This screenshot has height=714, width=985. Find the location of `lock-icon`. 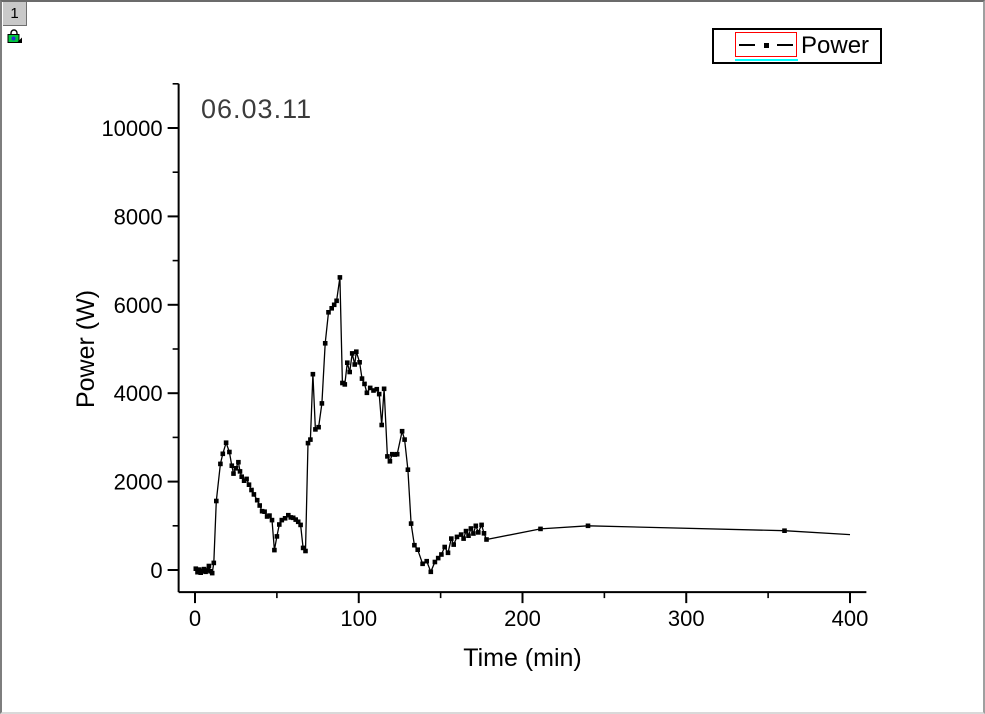

lock-icon is located at coordinates (14, 36).